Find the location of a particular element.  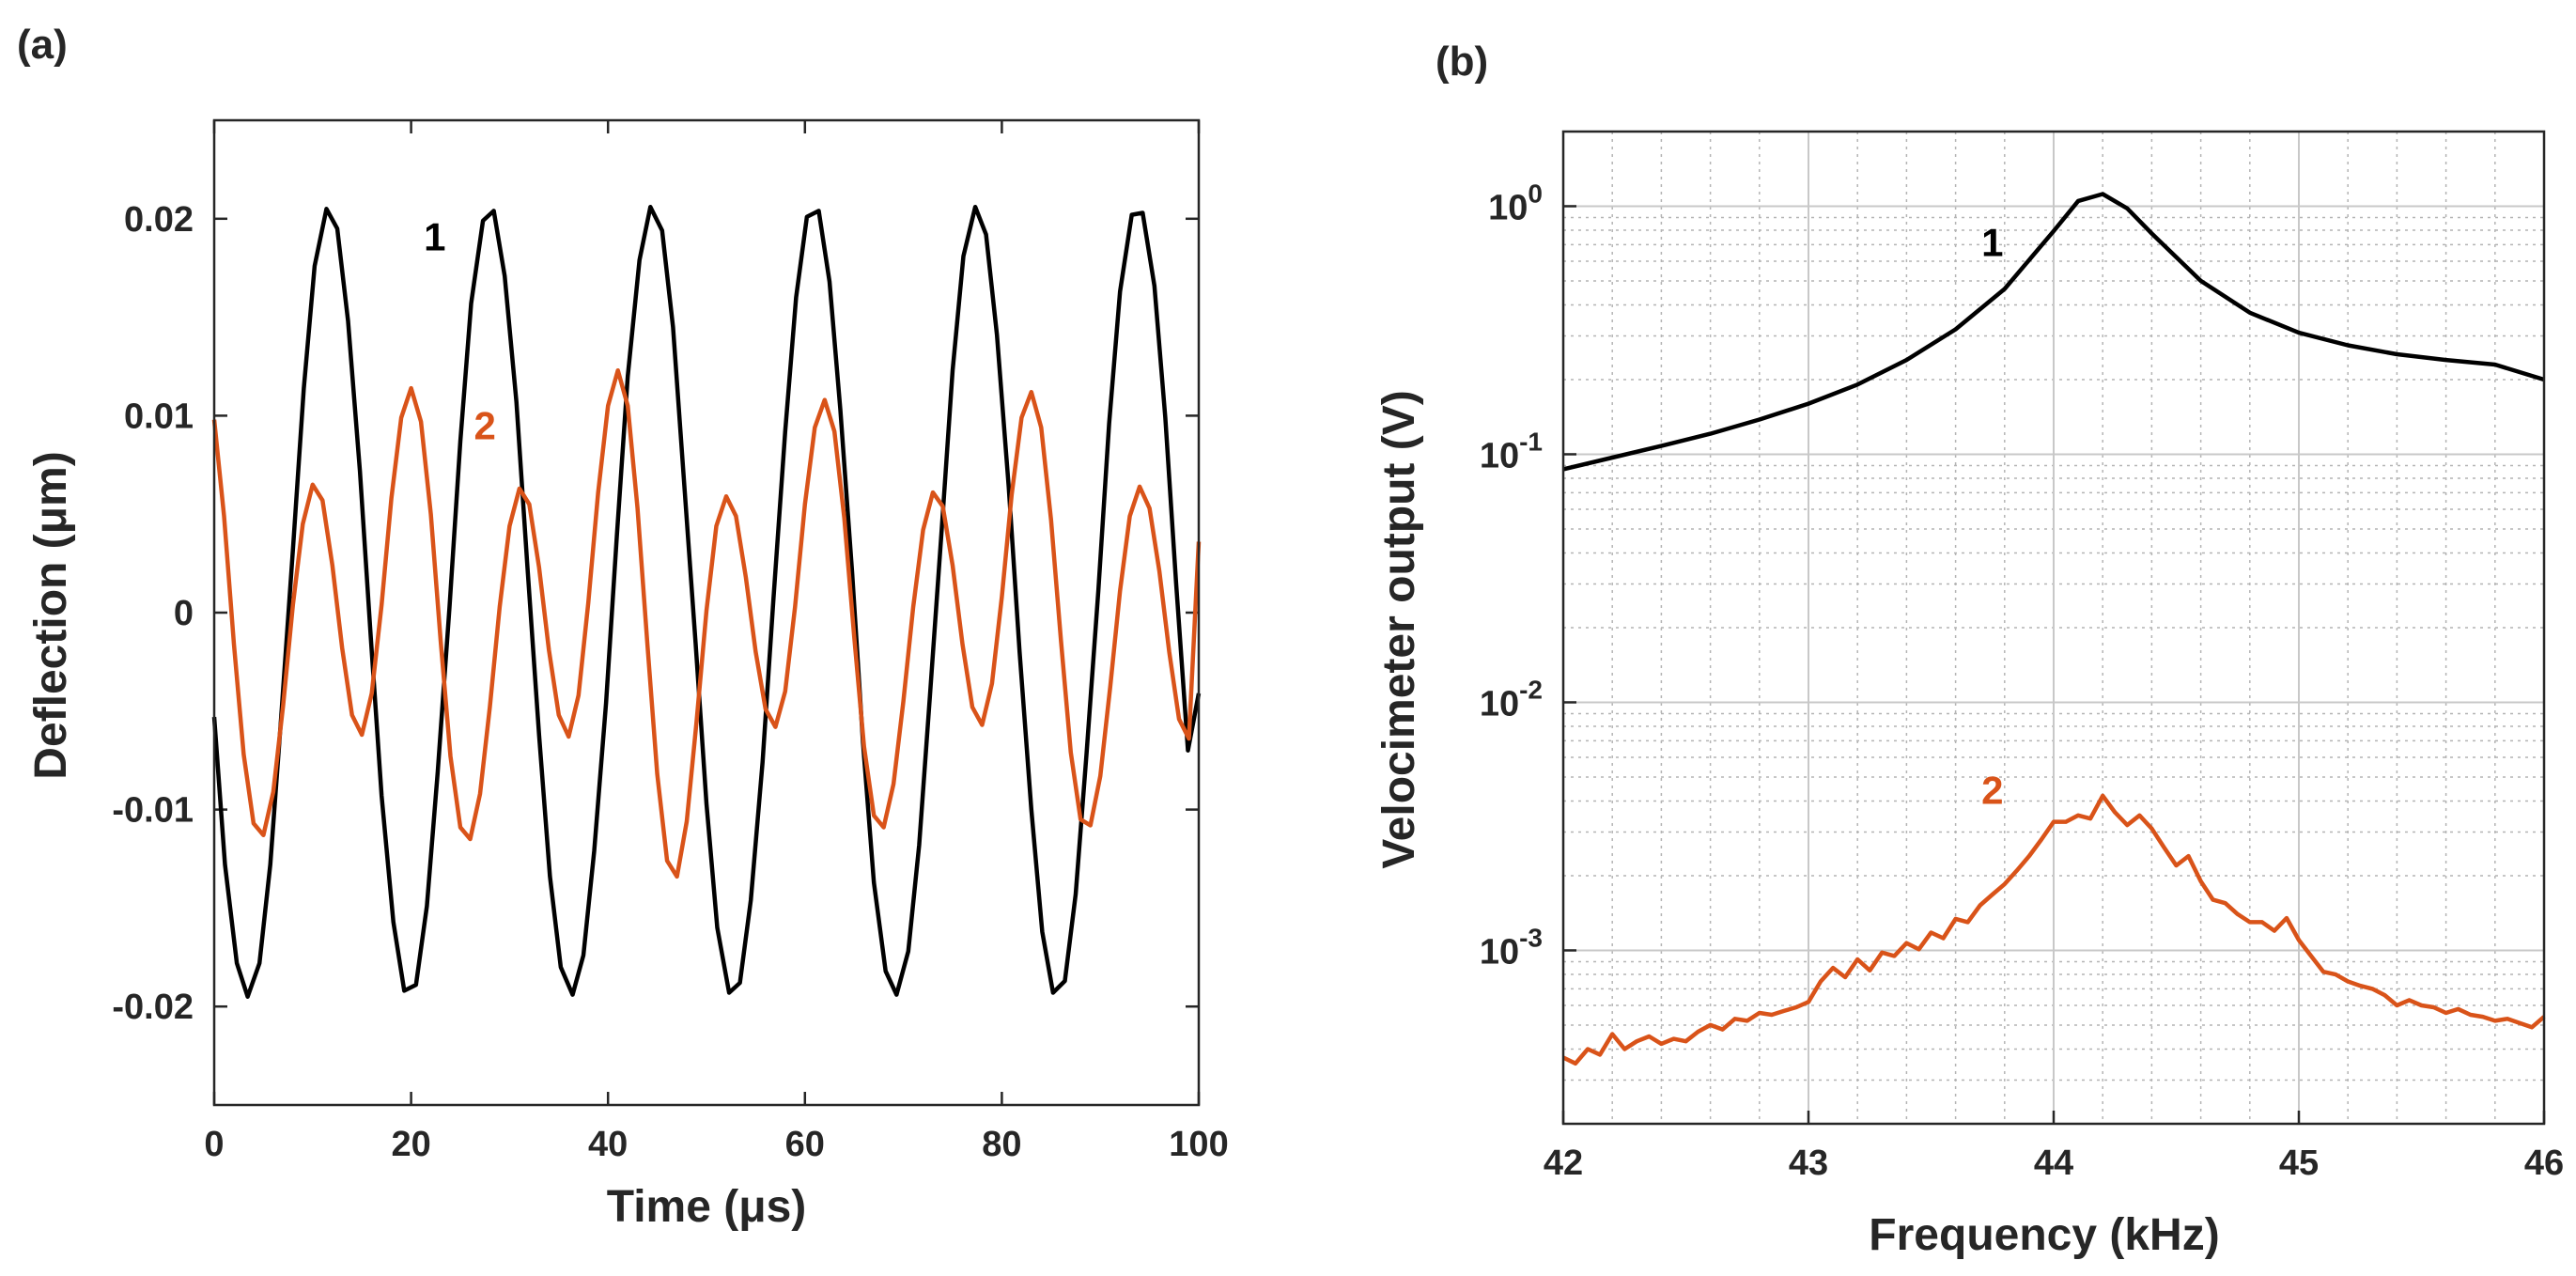

b-series-2-line is located at coordinates (2054, 930).